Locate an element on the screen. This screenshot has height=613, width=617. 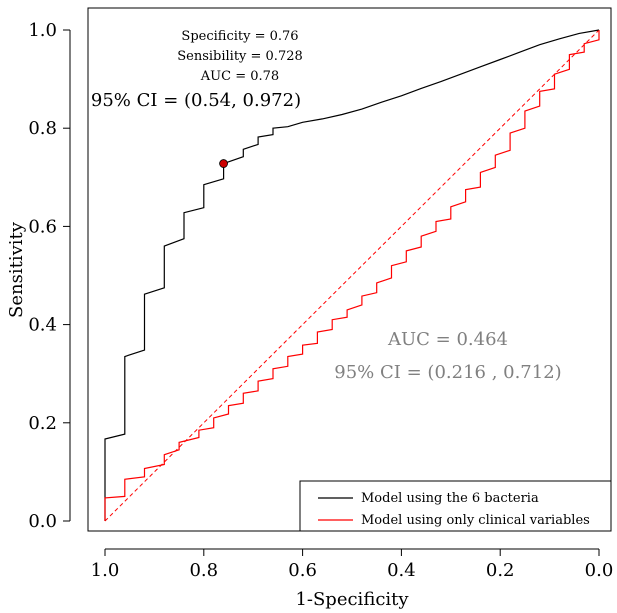
y-tick-label: 1.0 is located at coordinates (42, 30).